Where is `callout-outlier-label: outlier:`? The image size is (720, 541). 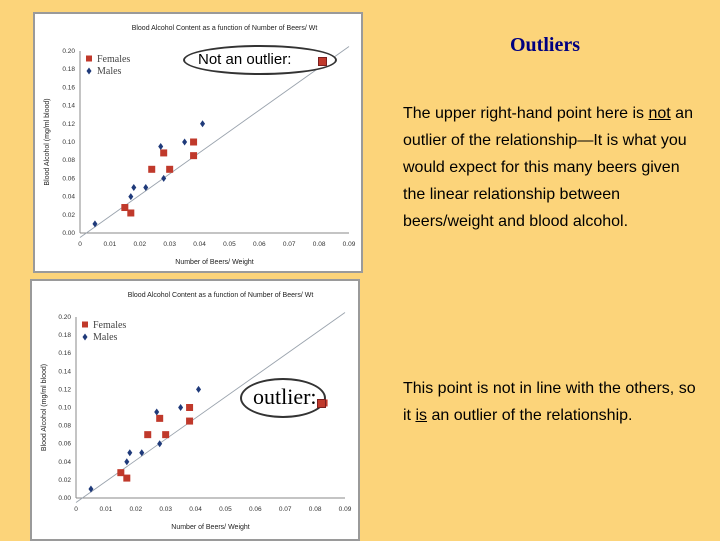 callout-outlier-label: outlier: is located at coordinates (285, 396).